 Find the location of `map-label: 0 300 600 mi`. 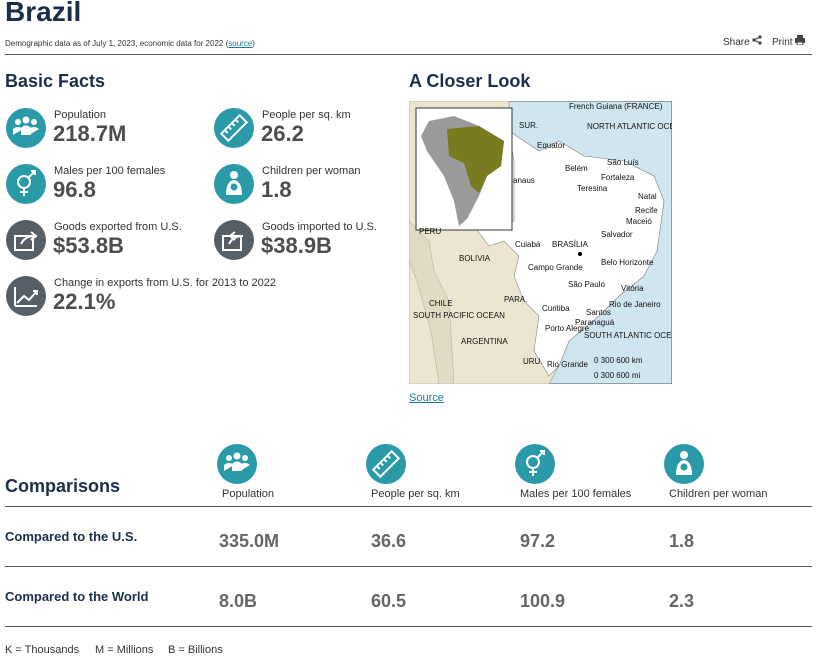

map-label: 0 300 600 mi is located at coordinates (617, 375).